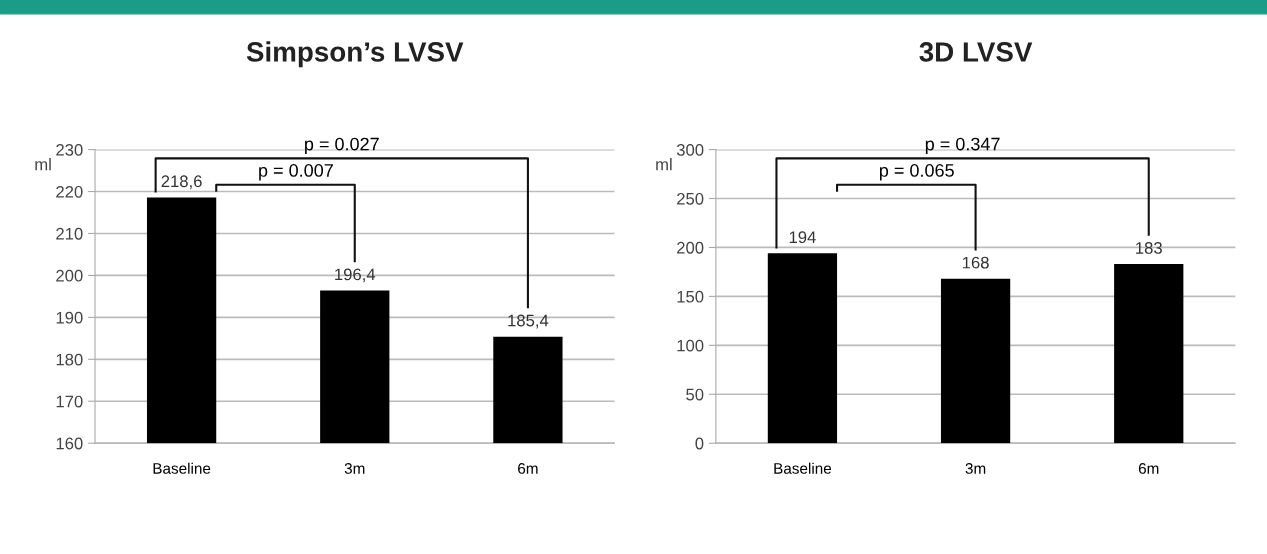  What do you see at coordinates (181, 182) in the screenshot?
I see `data-label: 218,6` at bounding box center [181, 182].